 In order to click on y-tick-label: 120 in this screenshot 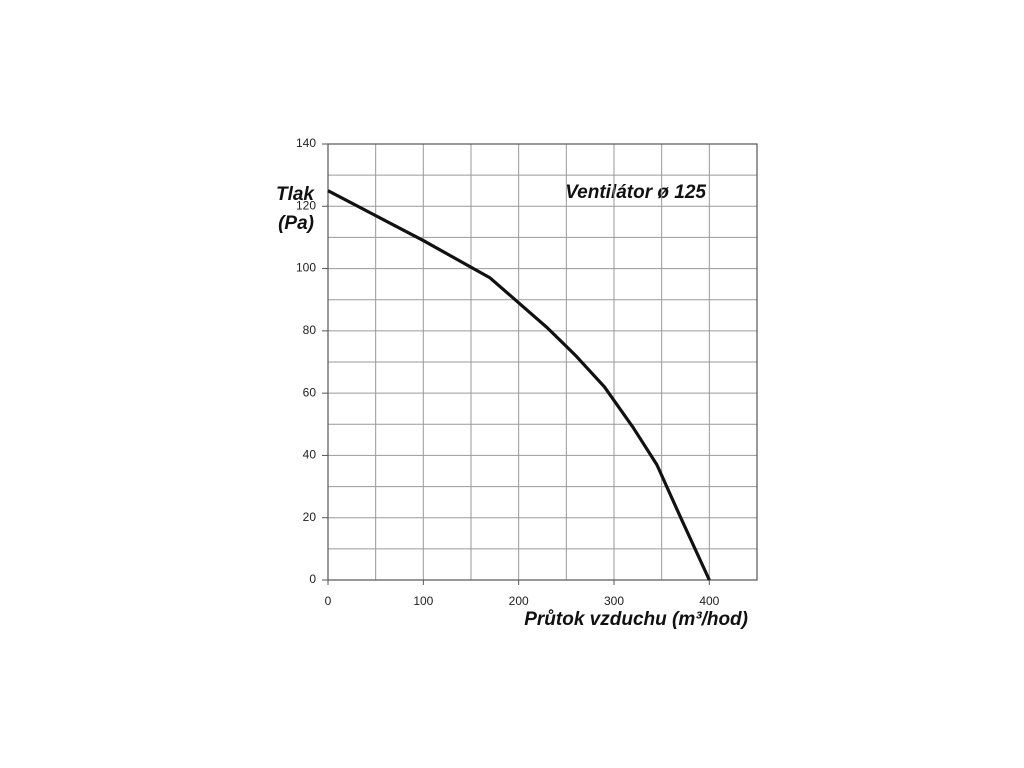, I will do `click(306, 205)`.